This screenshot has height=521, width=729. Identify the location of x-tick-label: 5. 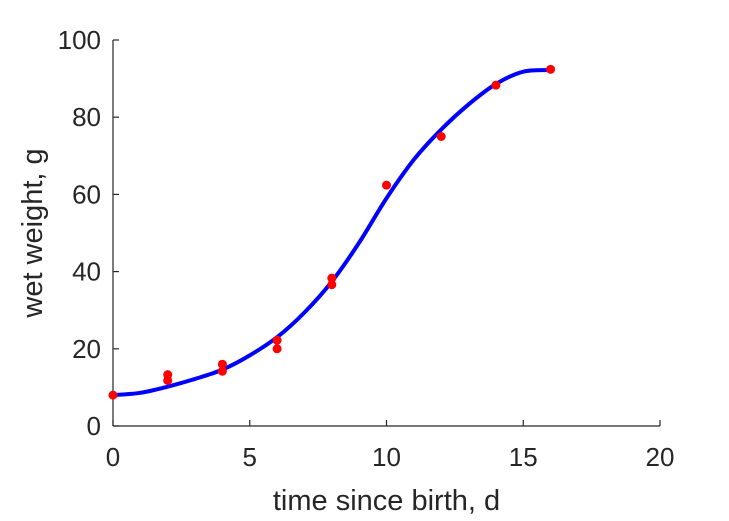
(250, 457).